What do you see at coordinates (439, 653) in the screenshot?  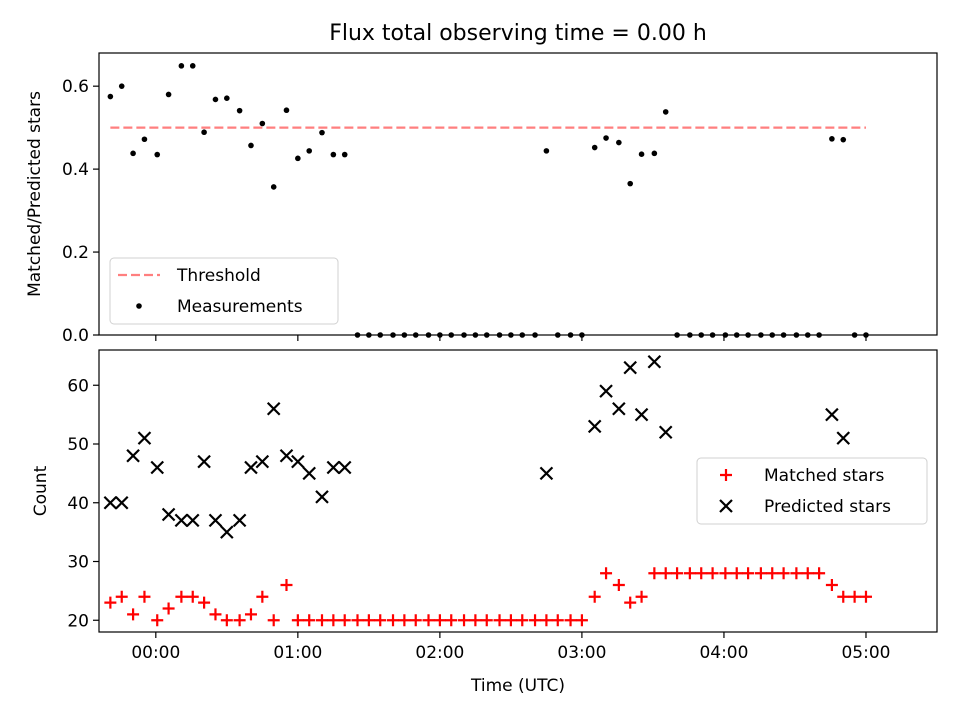 I see `x-tick-label: 02:00` at bounding box center [439, 653].